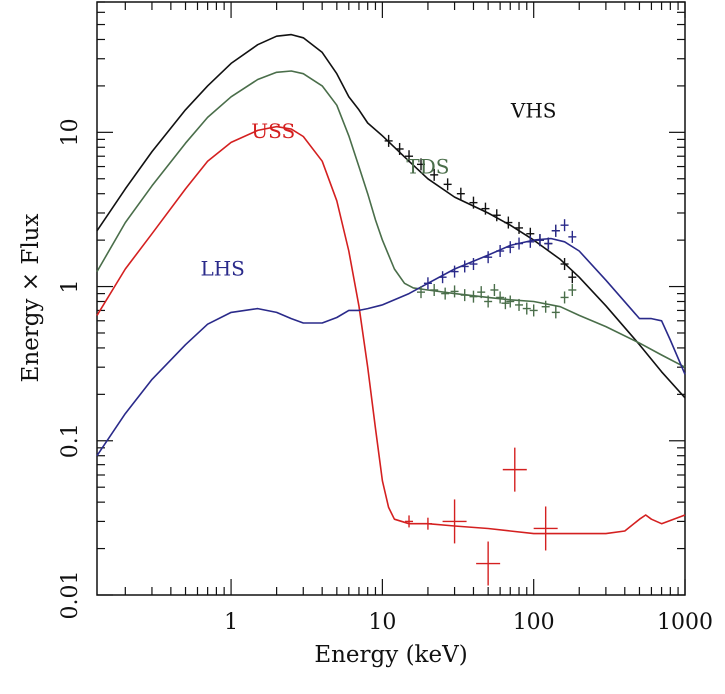 Image resolution: width=725 pixels, height=694 pixels. I want to click on x-tick-label: 100, so click(534, 622).